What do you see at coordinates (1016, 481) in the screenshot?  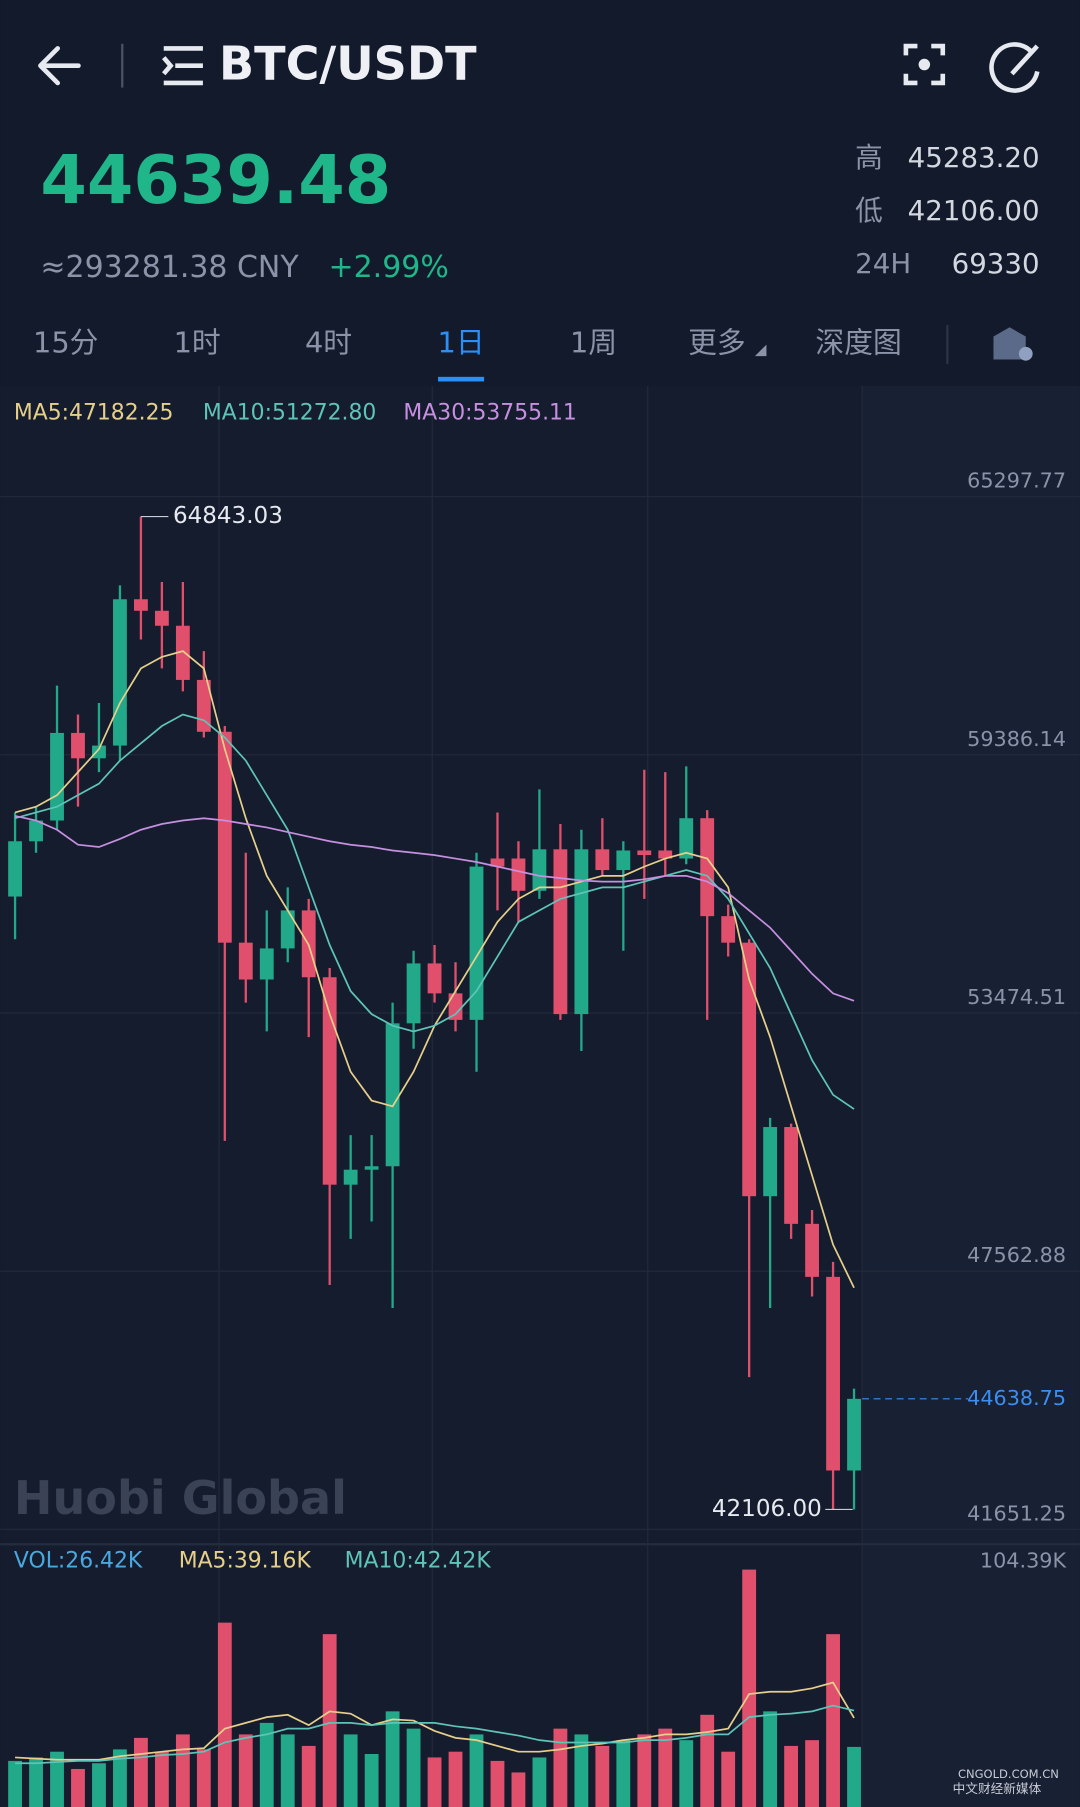 I see `y-tick-label: 65297.77` at bounding box center [1016, 481].